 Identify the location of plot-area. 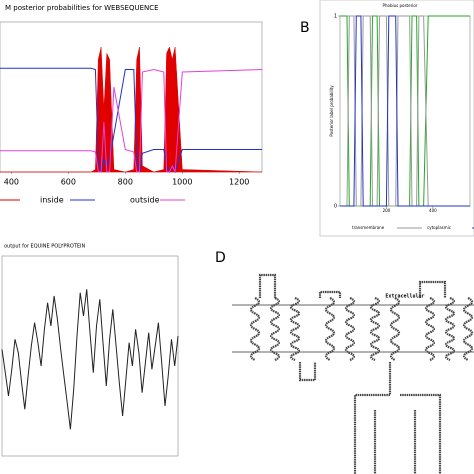
(405, 111).